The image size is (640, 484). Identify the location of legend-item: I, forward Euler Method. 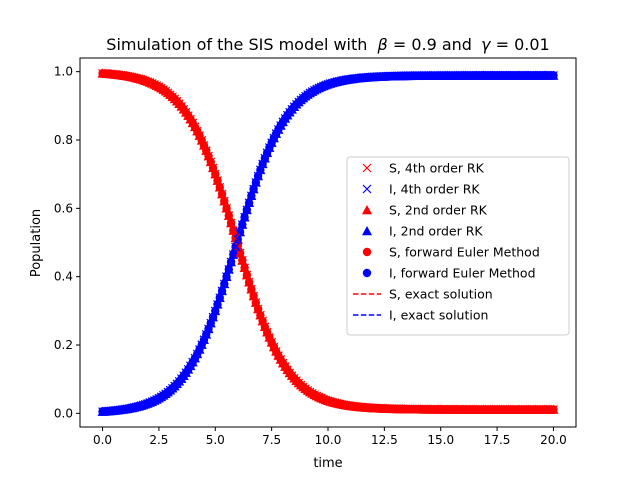
(449, 273).